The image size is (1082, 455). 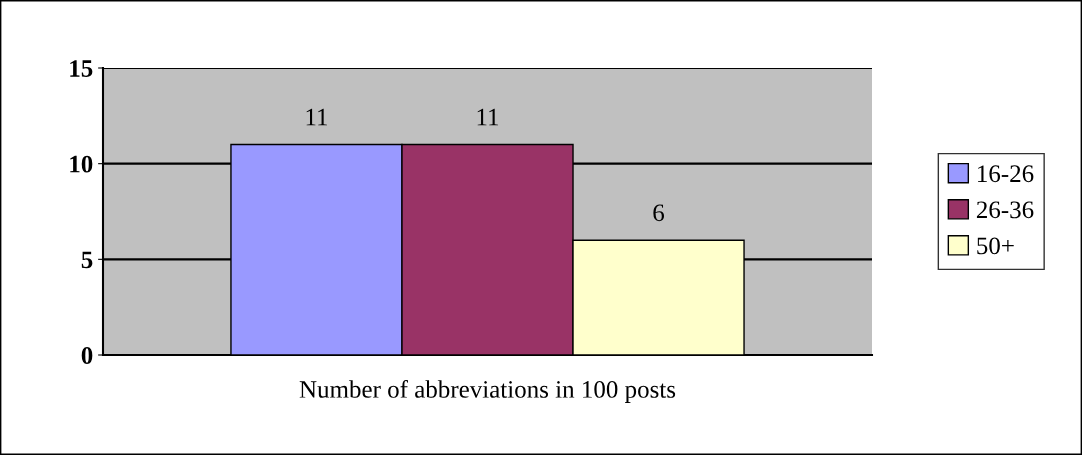 I want to click on x-tick-label: Number of abbreviations in 100 posts, so click(x=487, y=391).